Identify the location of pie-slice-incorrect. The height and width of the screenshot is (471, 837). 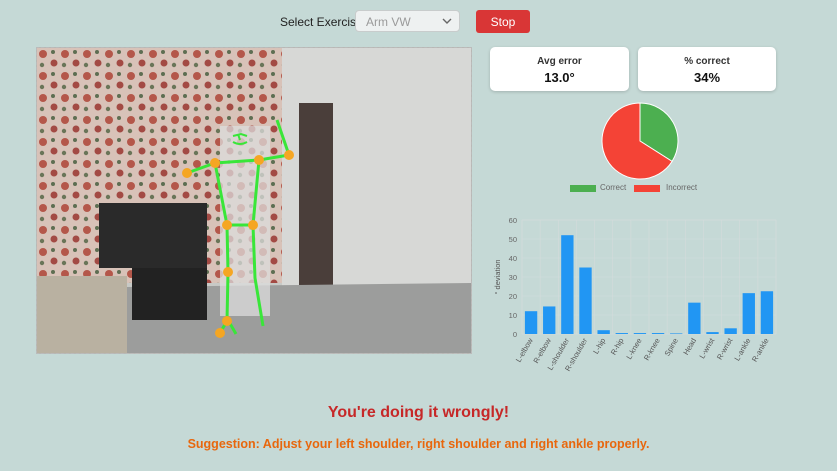
(637, 141).